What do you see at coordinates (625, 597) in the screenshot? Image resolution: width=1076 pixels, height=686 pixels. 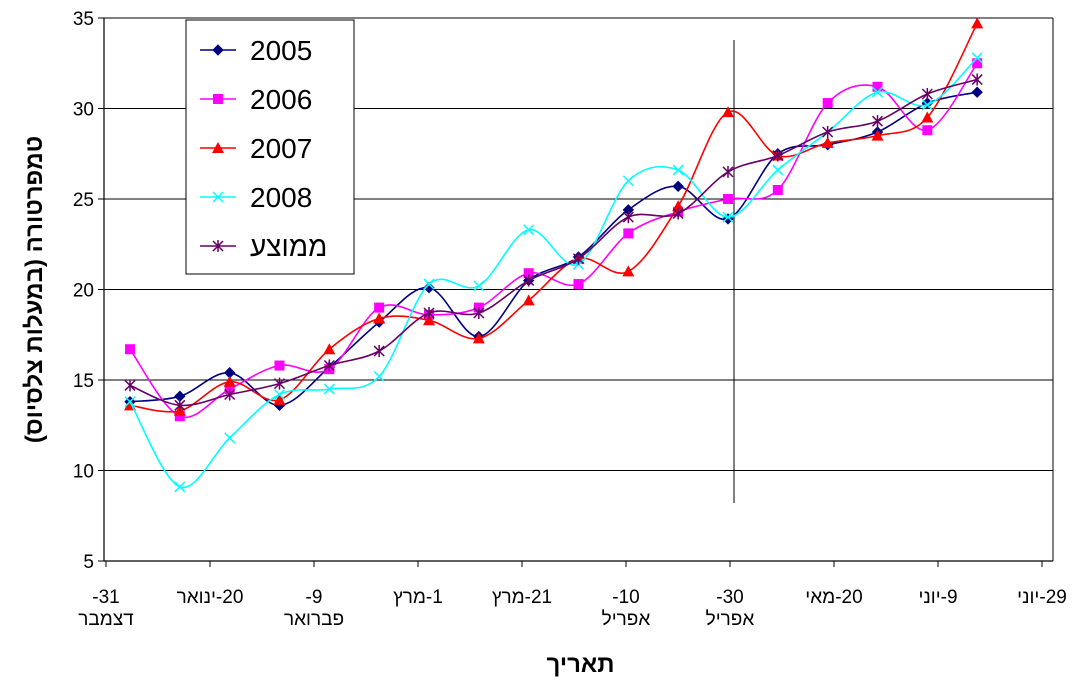 I see `x-tick-5-0: 10-` at bounding box center [625, 597].